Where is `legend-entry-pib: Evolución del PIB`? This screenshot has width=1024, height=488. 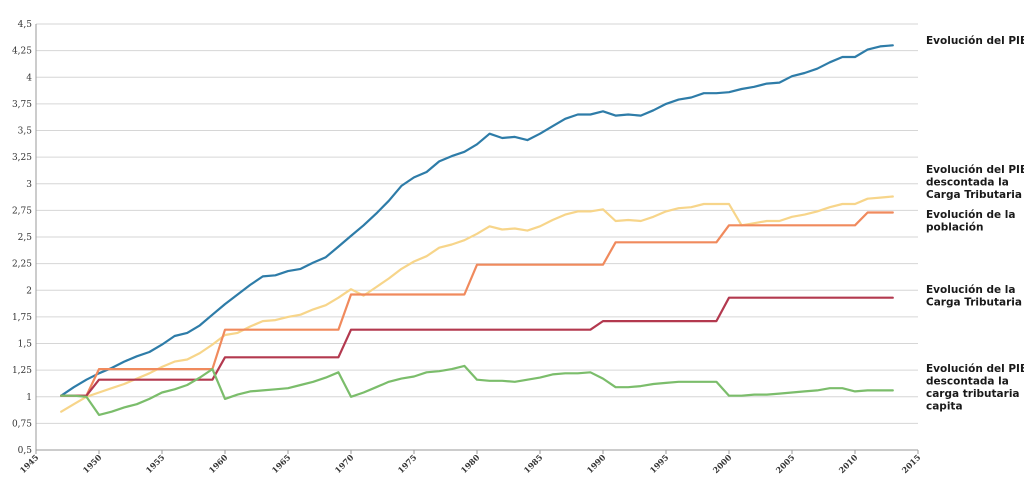
legend-entry-pib: Evolución del PIB is located at coordinates (975, 41).